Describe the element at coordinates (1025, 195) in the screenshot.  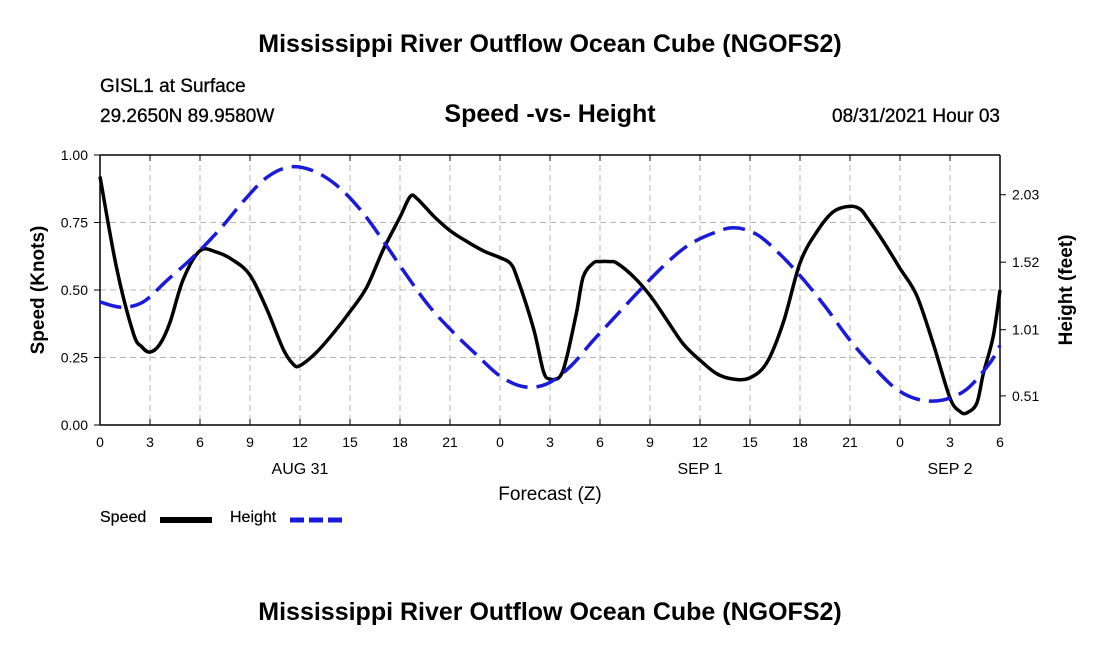
I see `y2-tick-label: 2.03` at that location.